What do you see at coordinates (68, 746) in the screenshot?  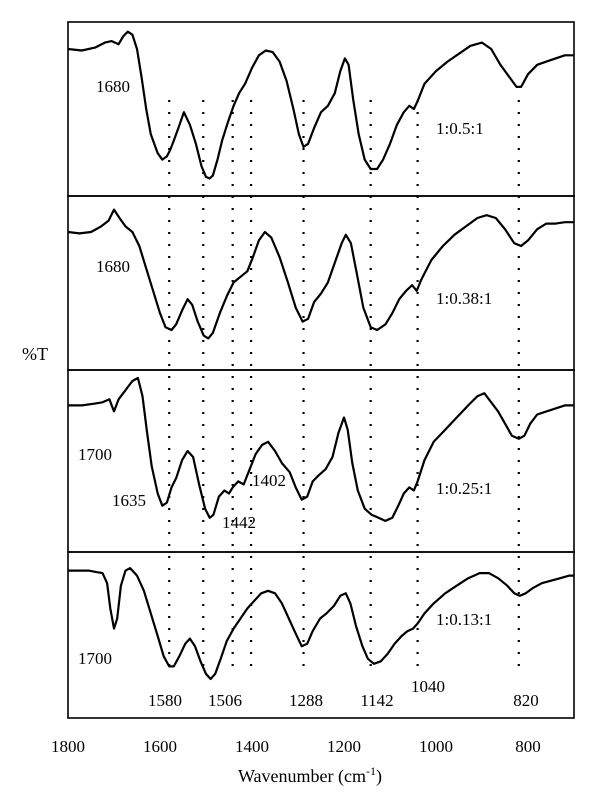 I see `x-tick-1800: 1800` at bounding box center [68, 746].